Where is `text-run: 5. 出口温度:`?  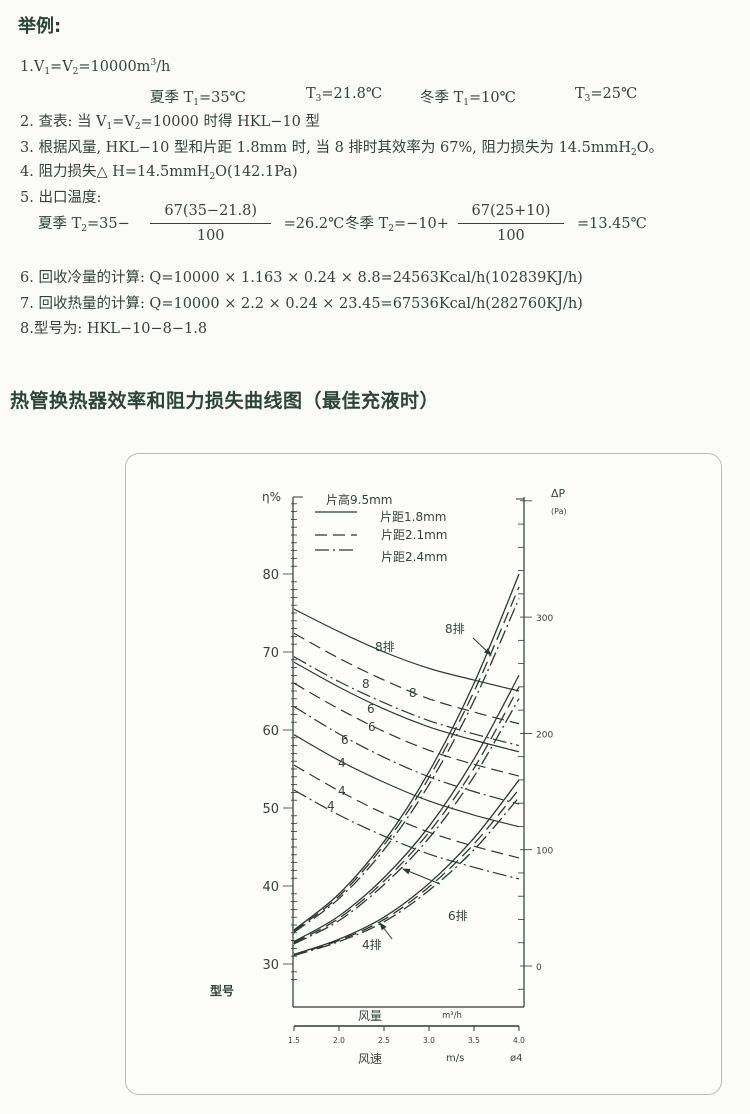 text-run: 5. 出口温度: is located at coordinates (61, 198).